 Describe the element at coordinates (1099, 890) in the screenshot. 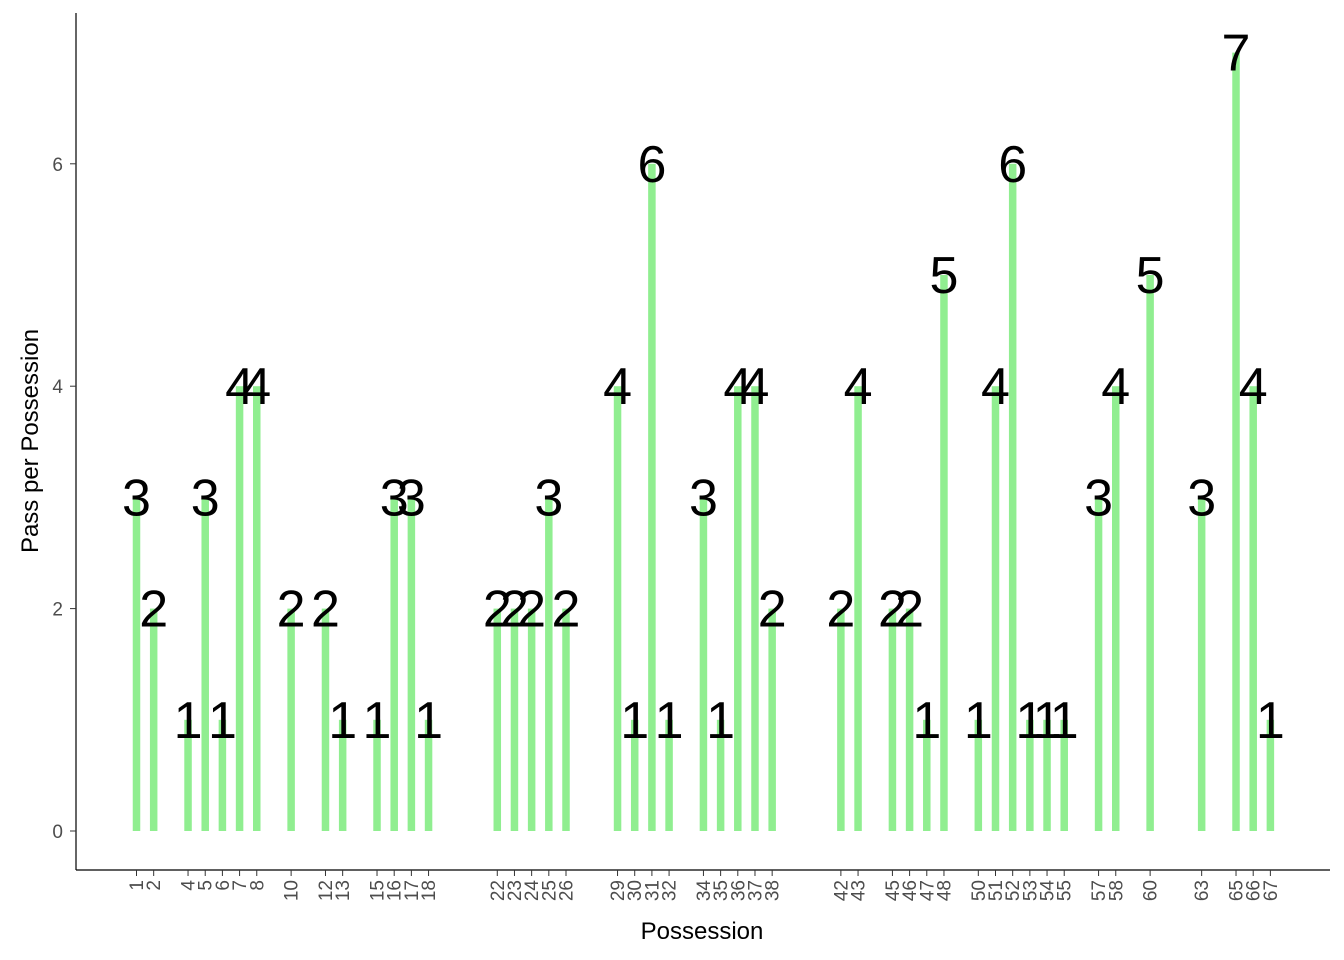

I see `x-tick-label-57: 57` at that location.